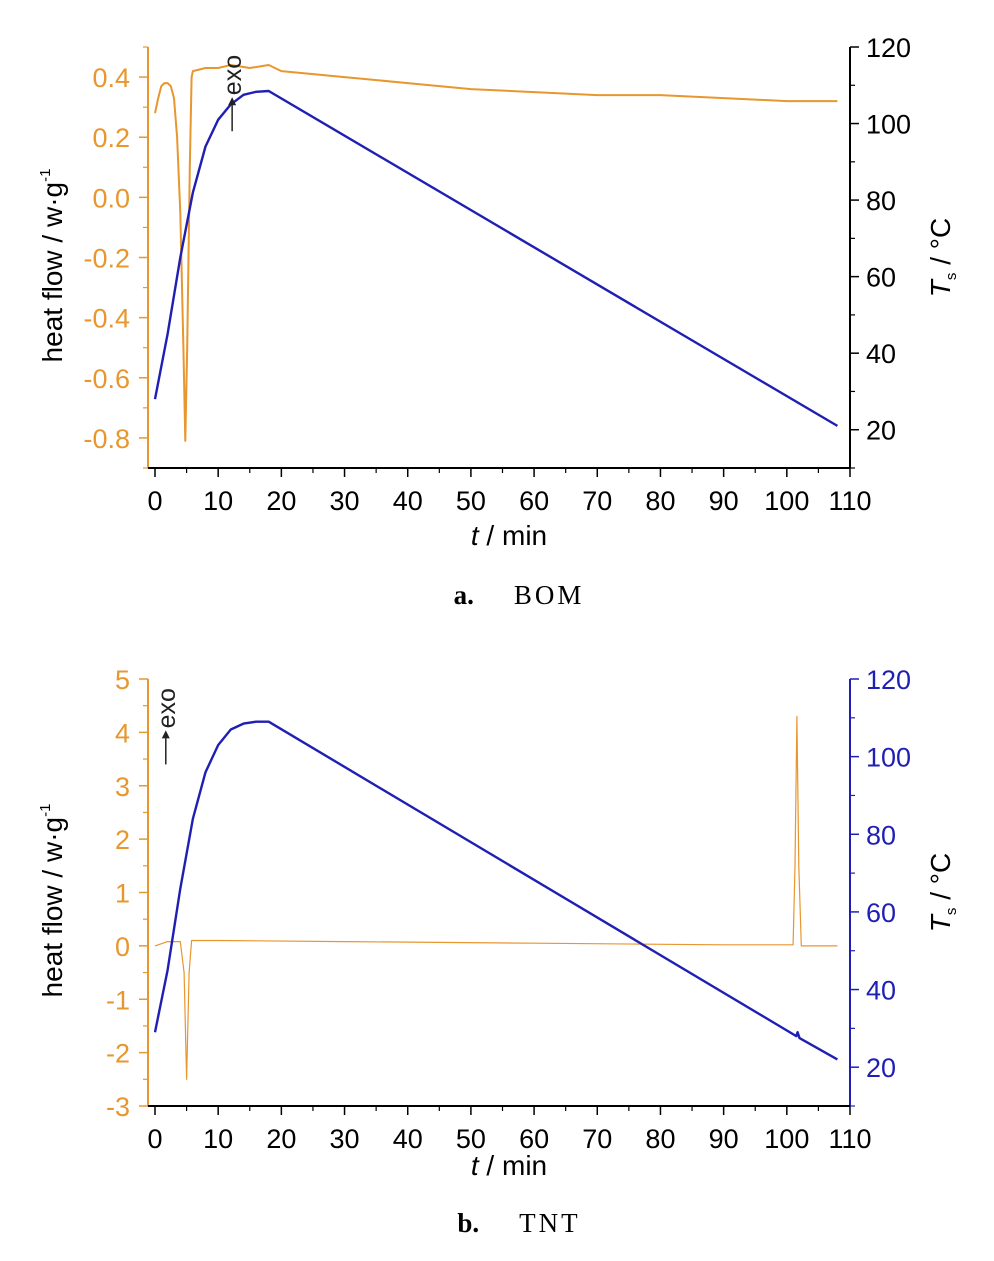 This screenshot has height=1261, width=994. I want to click on caption-name: TNT, so click(549, 1223).